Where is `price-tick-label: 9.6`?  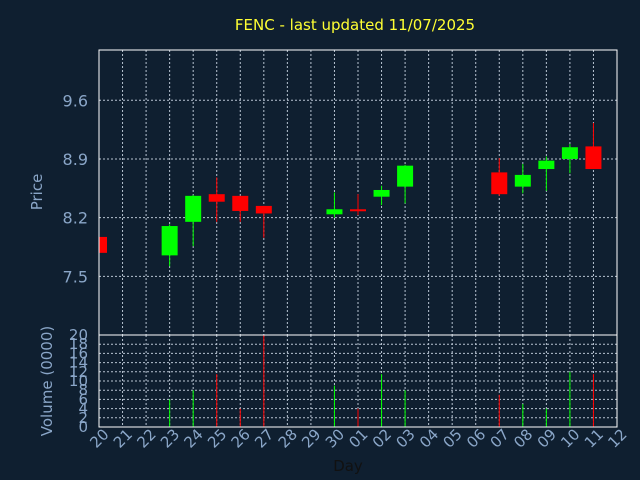 price-tick-label: 9.6 is located at coordinates (75, 100).